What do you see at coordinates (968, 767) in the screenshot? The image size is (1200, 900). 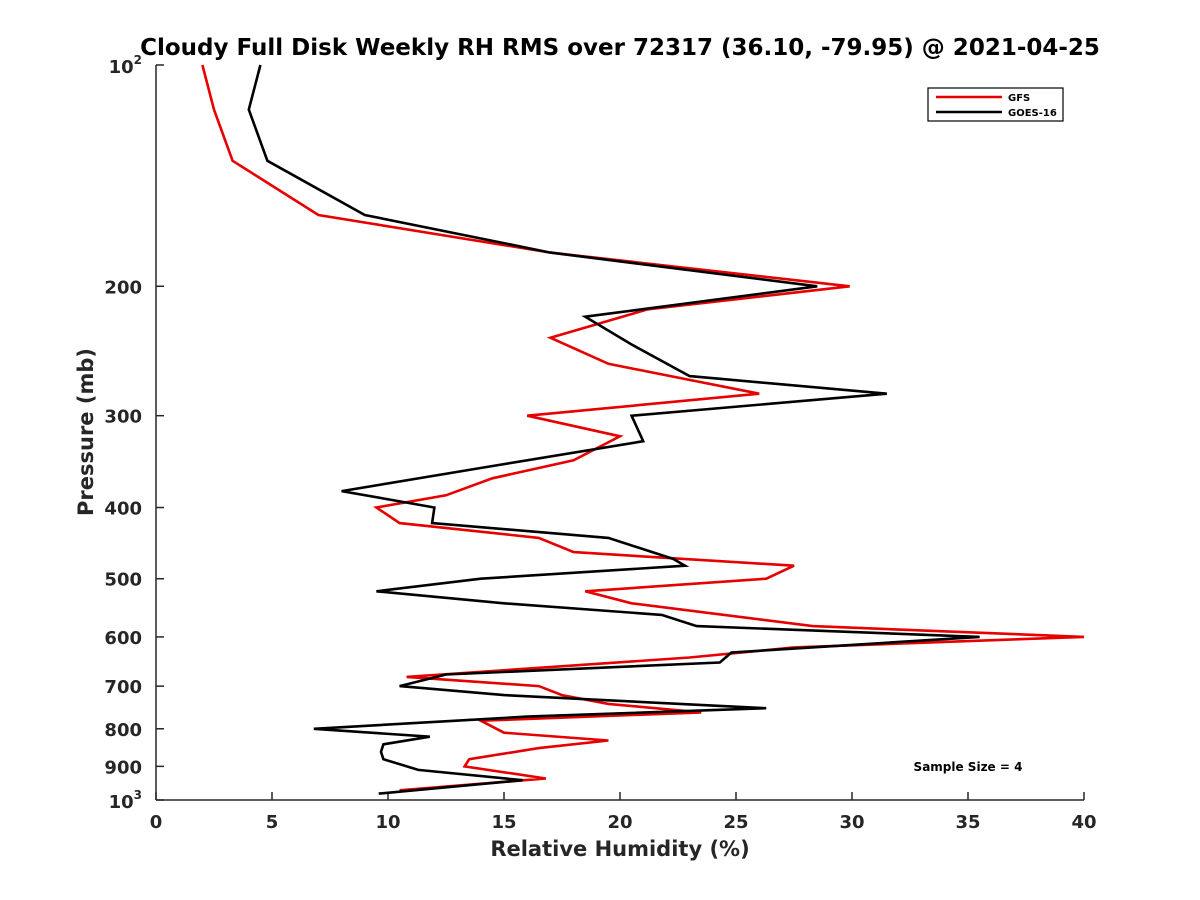 I see `sample-size-annotation: Sample Size = 4` at bounding box center [968, 767].